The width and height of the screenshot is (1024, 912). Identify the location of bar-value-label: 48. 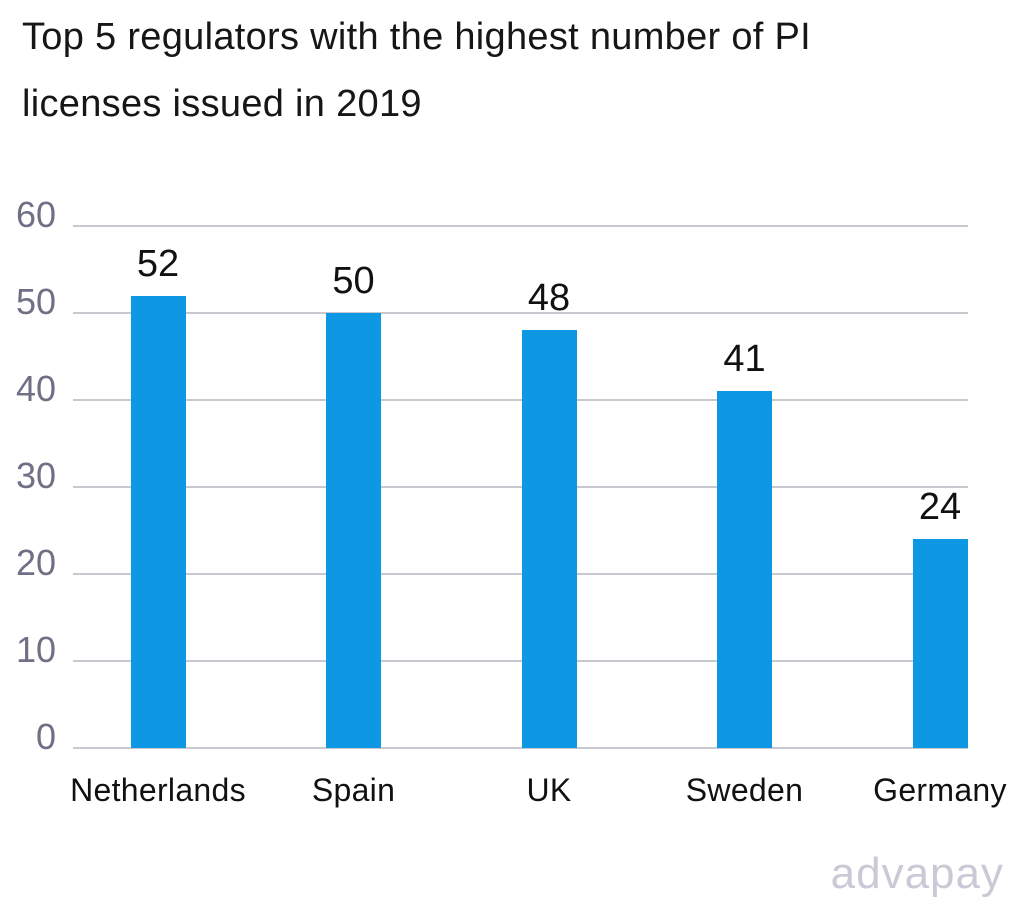
(549, 298).